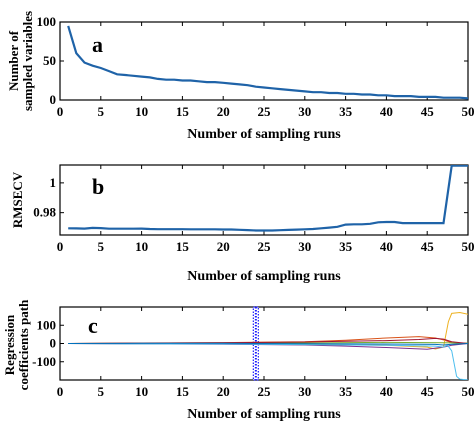 The height and width of the screenshot is (424, 474). What do you see at coordinates (27, 61) in the screenshot?
I see `panel-a-ylabel-line2: sampled variables` at bounding box center [27, 61].